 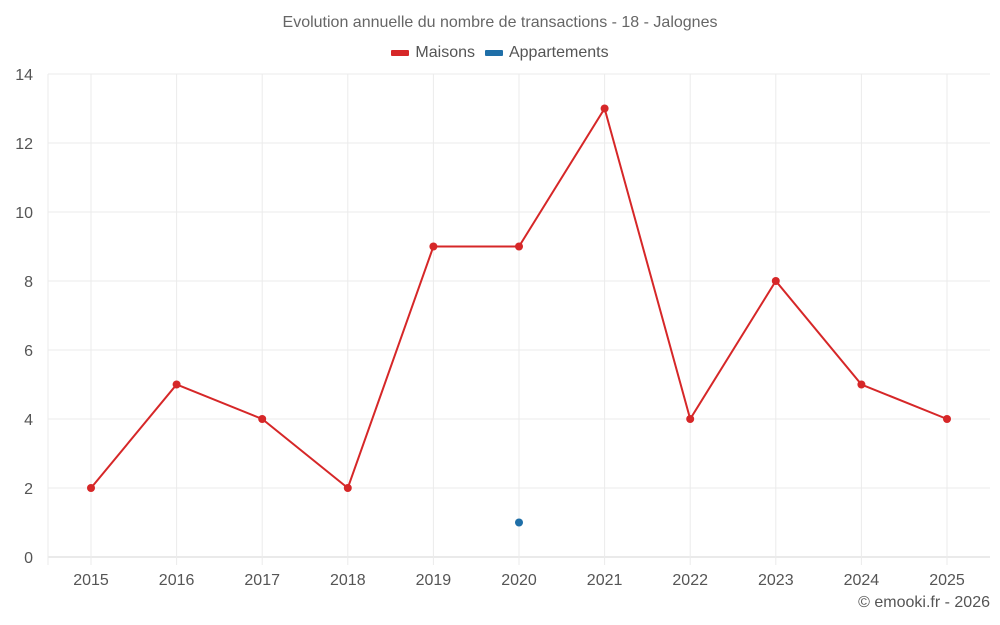 What do you see at coordinates (862, 580) in the screenshot?
I see `x-tick-label: 2024` at bounding box center [862, 580].